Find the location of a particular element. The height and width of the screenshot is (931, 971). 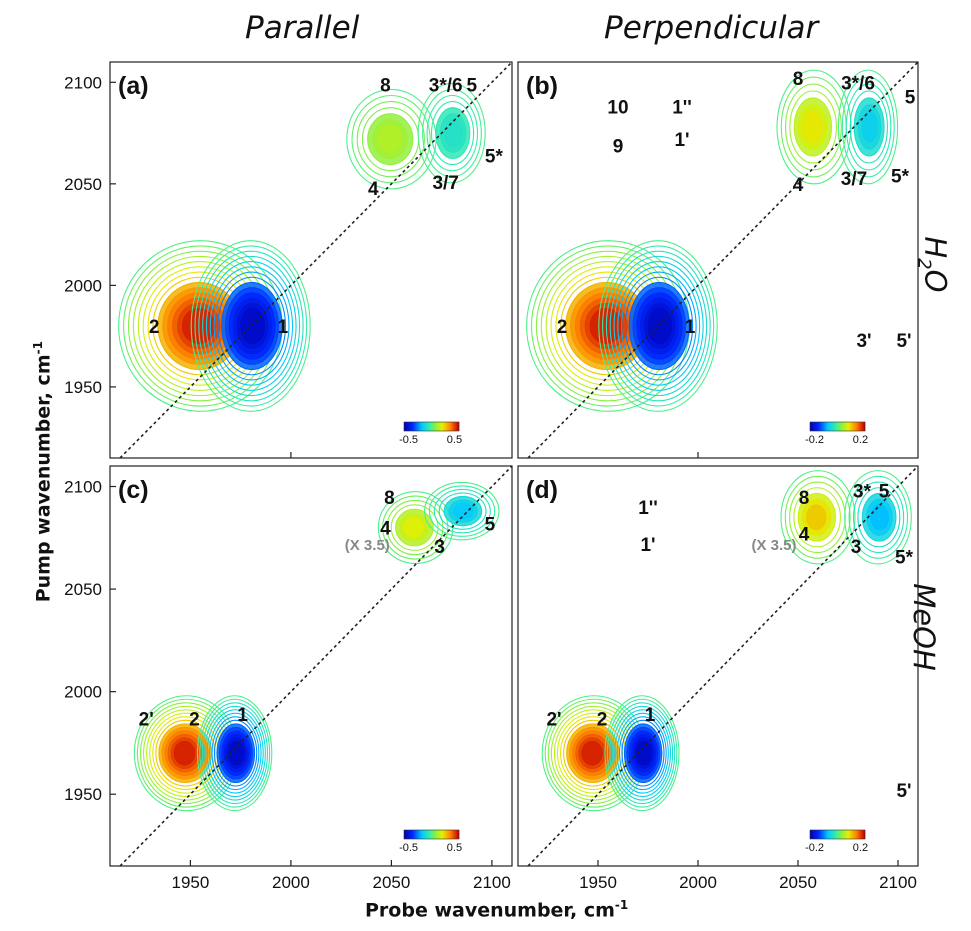

column-title-parallel: Parallel is located at coordinates (302, 28).